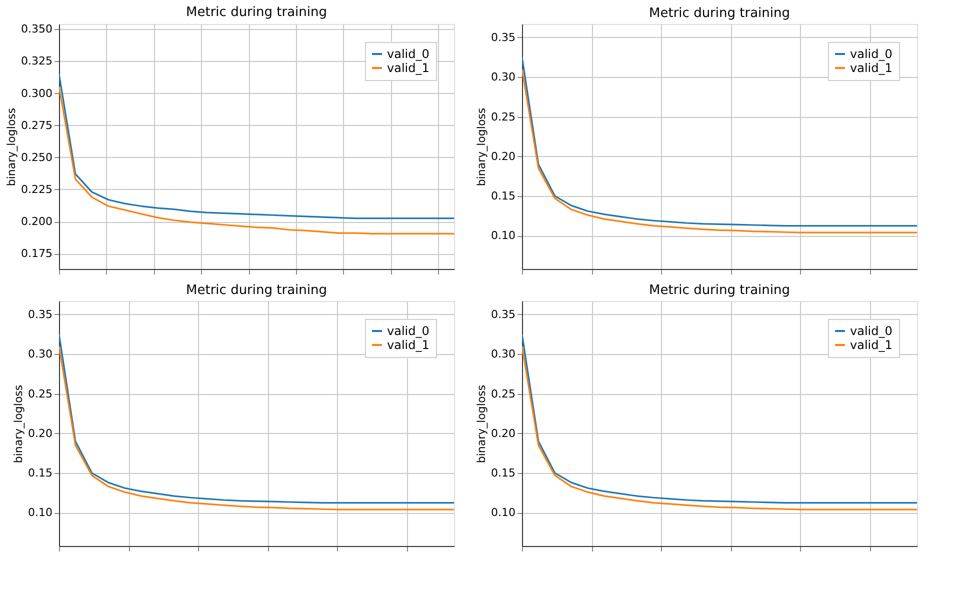 This screenshot has width=958, height=604. Describe the element at coordinates (36, 93) in the screenshot. I see `y-tick-label: 0.300` at that location.